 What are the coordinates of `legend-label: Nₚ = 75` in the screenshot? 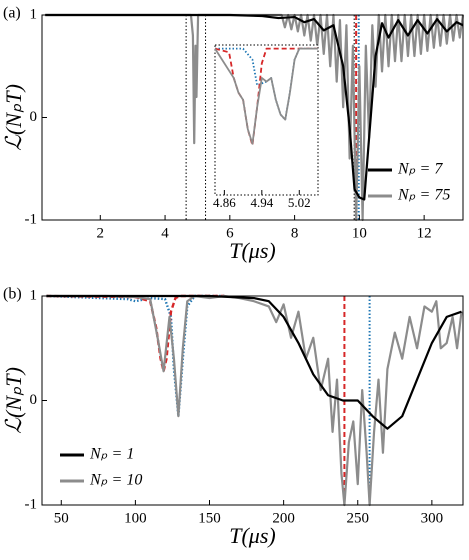 It's located at (423, 195).